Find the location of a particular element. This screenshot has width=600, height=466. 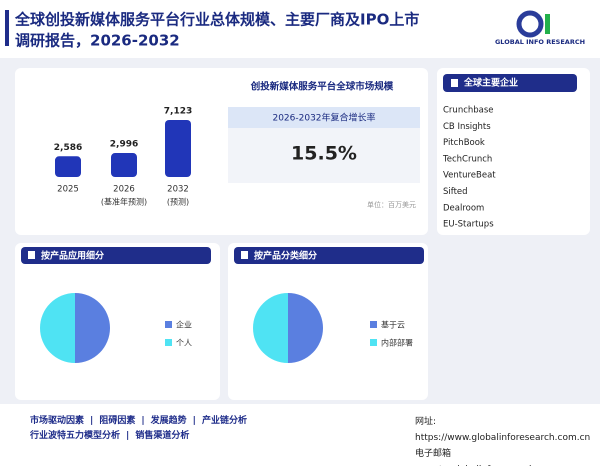

section-title: 按产品应用细分 is located at coordinates (72, 256).